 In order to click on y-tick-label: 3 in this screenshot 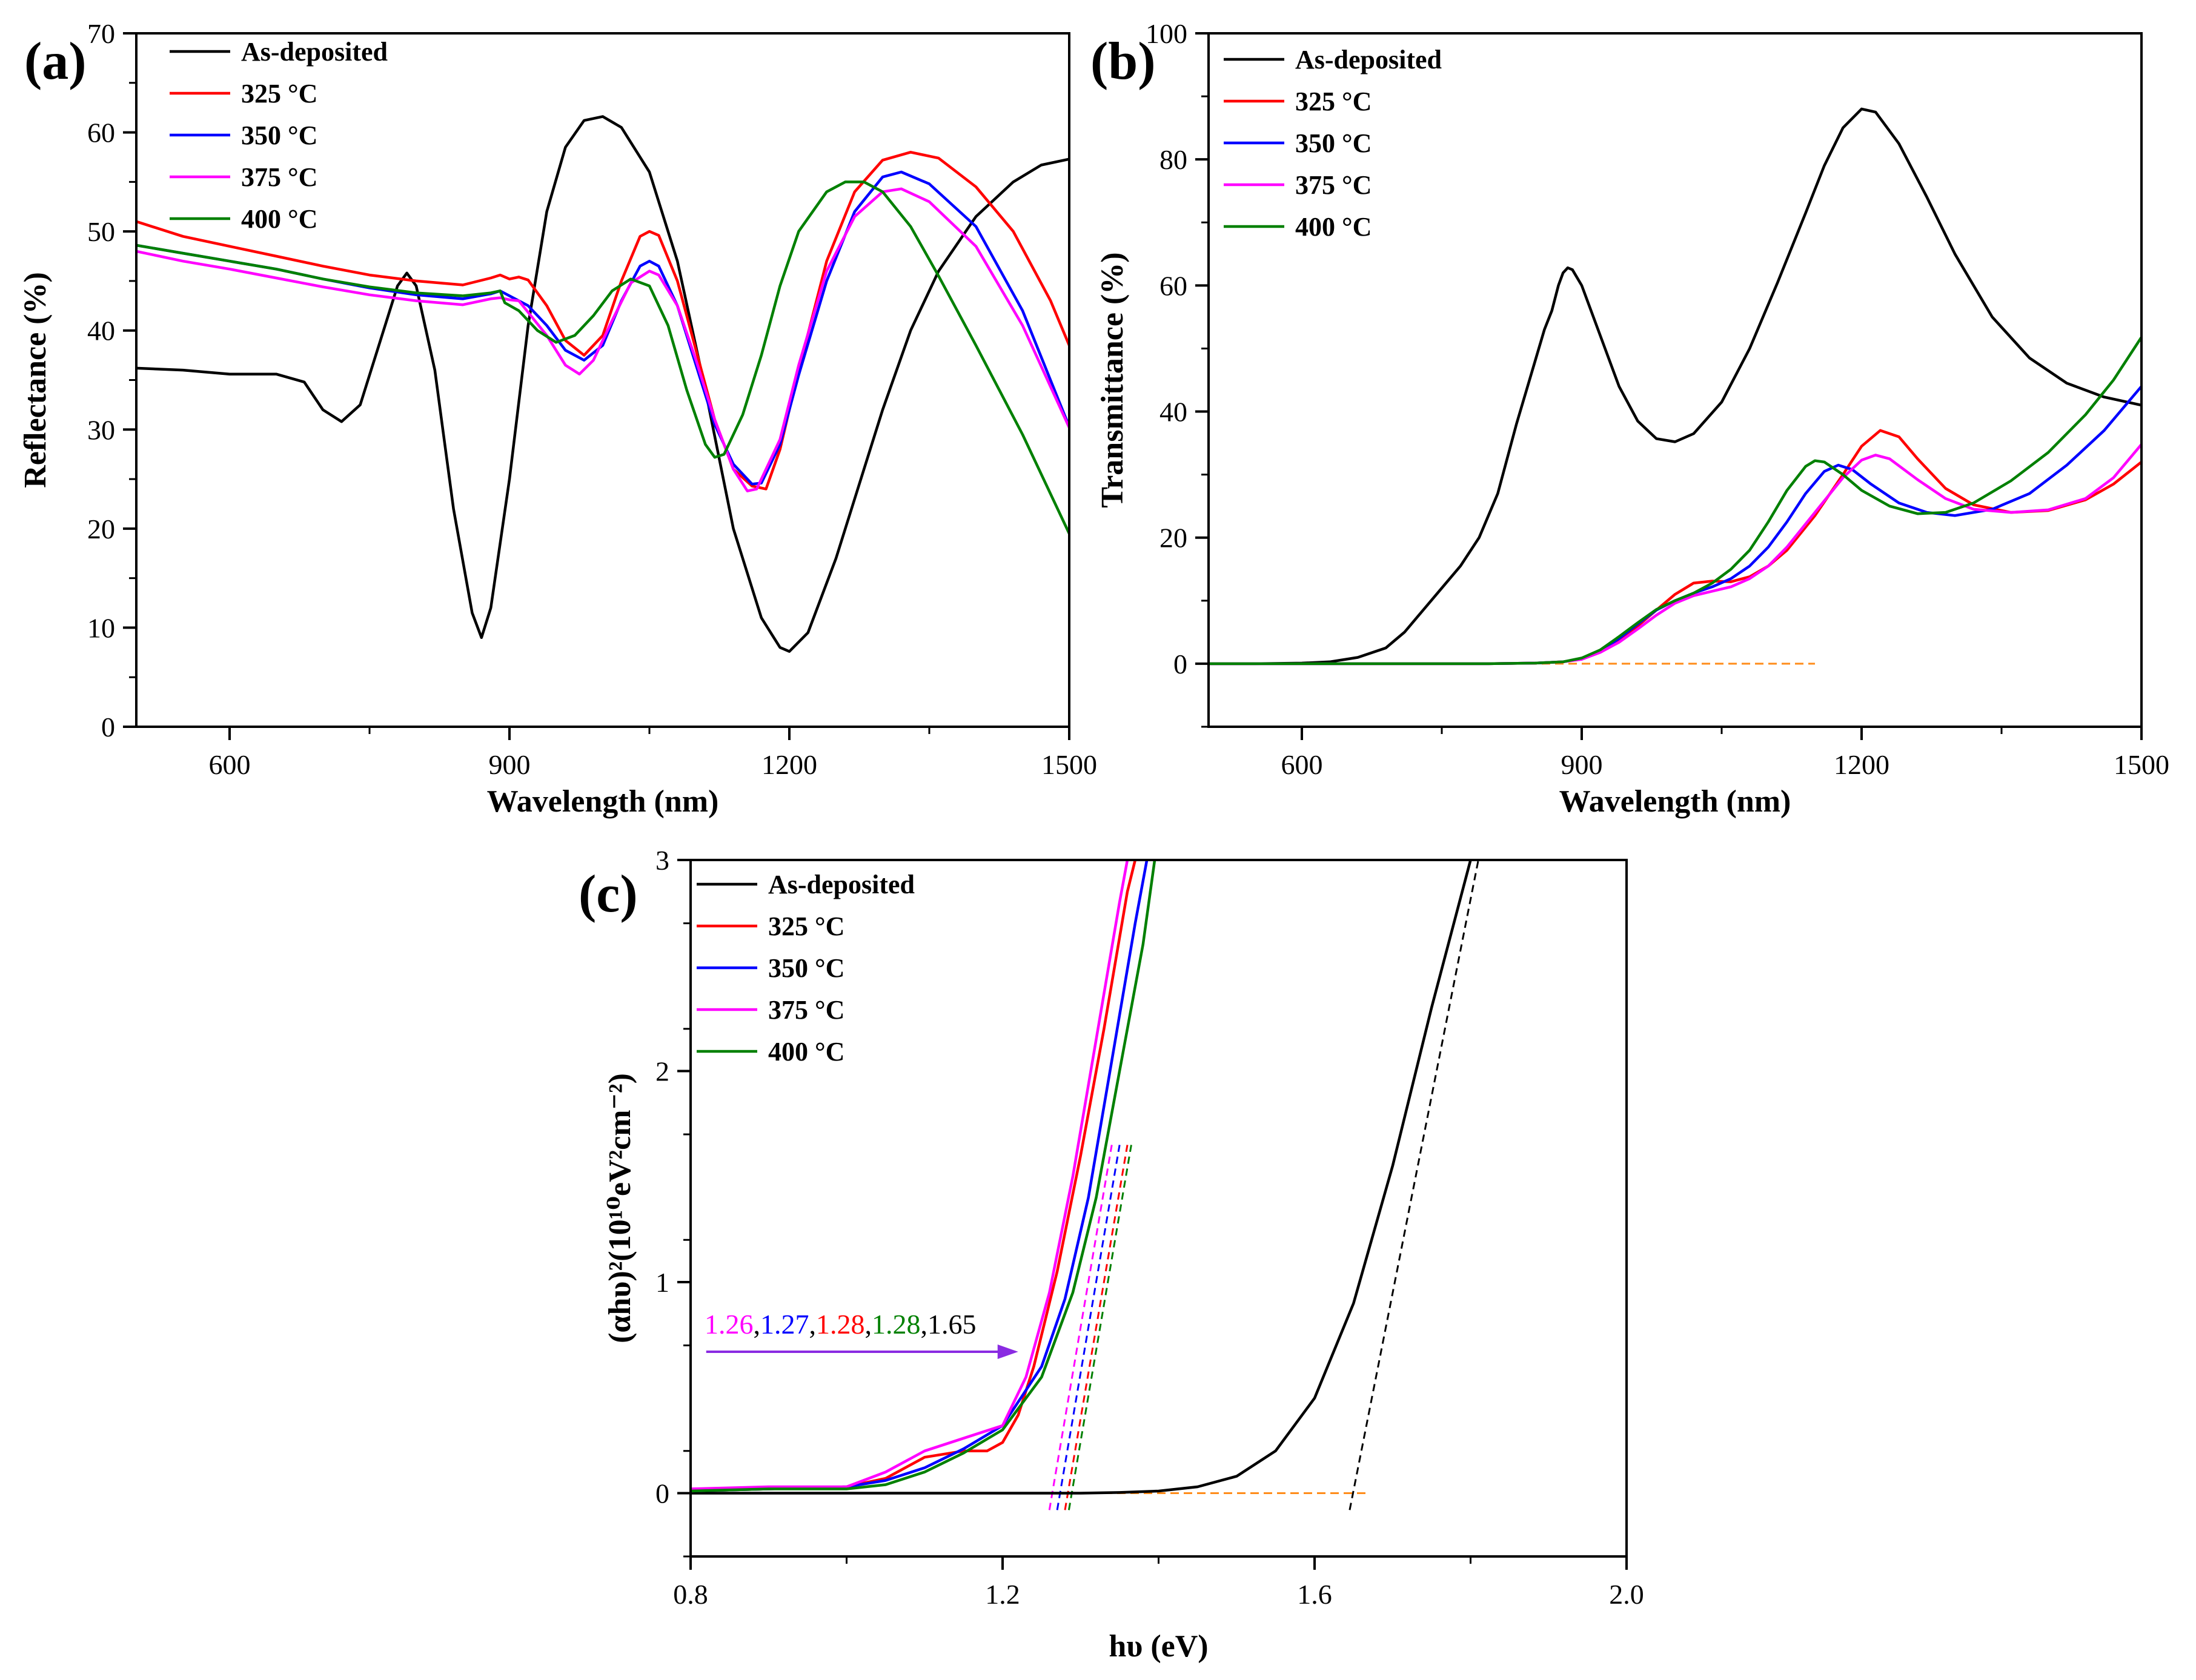, I will do `click(662, 860)`.